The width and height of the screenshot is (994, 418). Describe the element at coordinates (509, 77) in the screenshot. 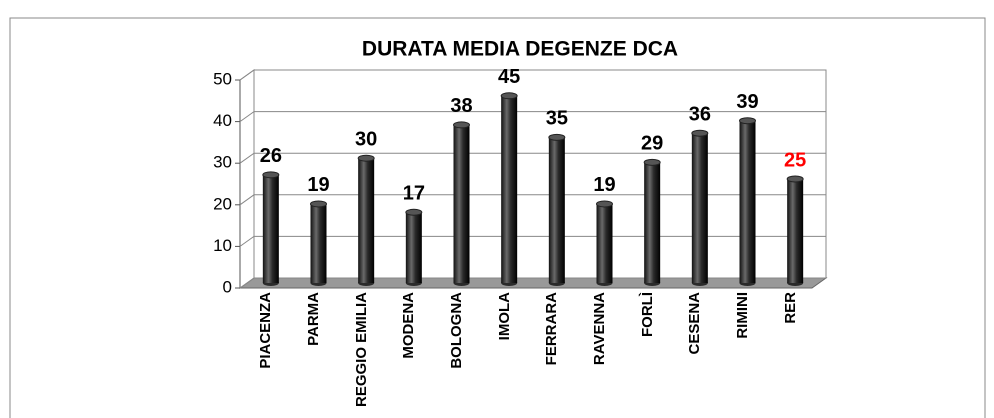

I see `value-label: 45` at that location.